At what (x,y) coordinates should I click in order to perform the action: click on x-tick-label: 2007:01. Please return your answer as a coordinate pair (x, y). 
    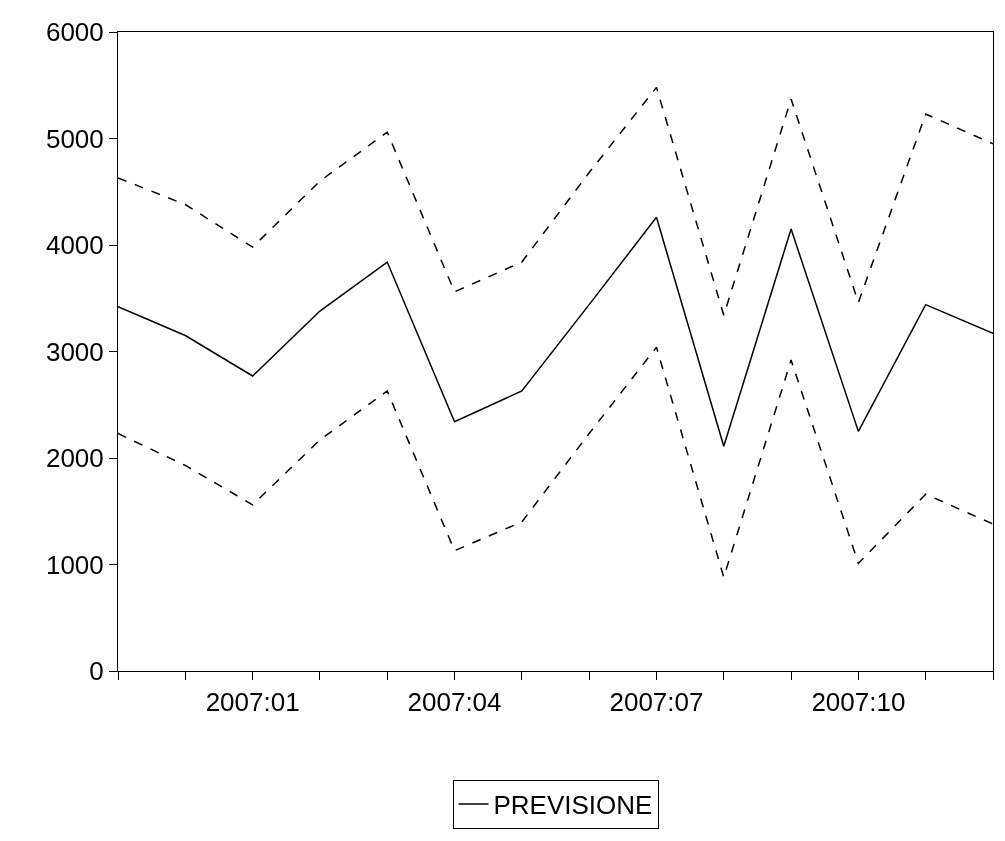
    Looking at the image, I should click on (252, 702).